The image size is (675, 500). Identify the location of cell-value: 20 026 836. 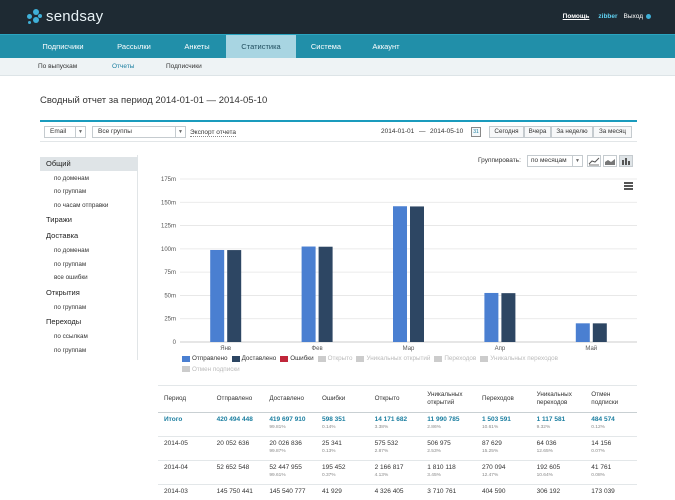
(285, 443).